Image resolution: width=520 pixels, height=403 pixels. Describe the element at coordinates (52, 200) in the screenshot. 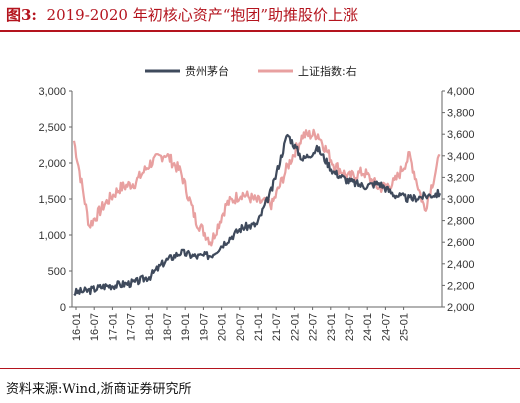

I see `y-left-tick-label: 1,500` at that location.